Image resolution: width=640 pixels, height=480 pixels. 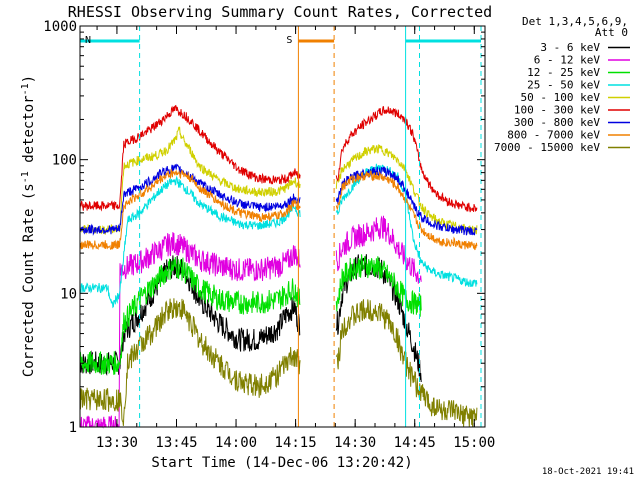 What do you see at coordinates (563, 72) in the screenshot?
I see `legend-label-2: 12 - 25 keV` at bounding box center [563, 72].